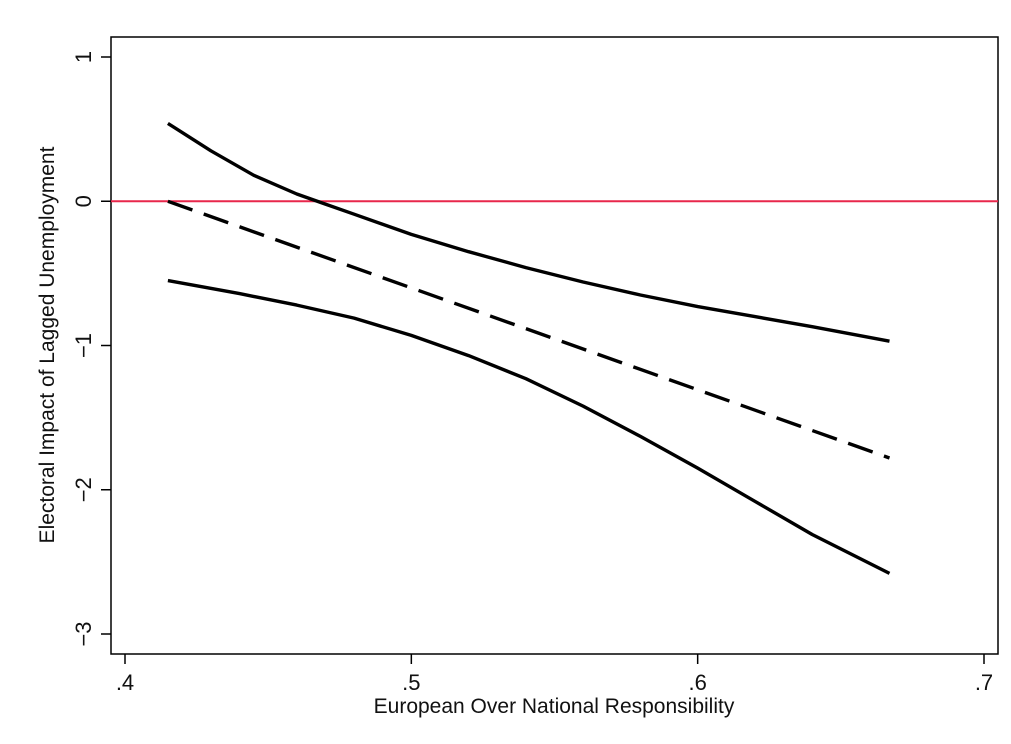  I want to click on y-tick-label: 0, so click(83, 201).